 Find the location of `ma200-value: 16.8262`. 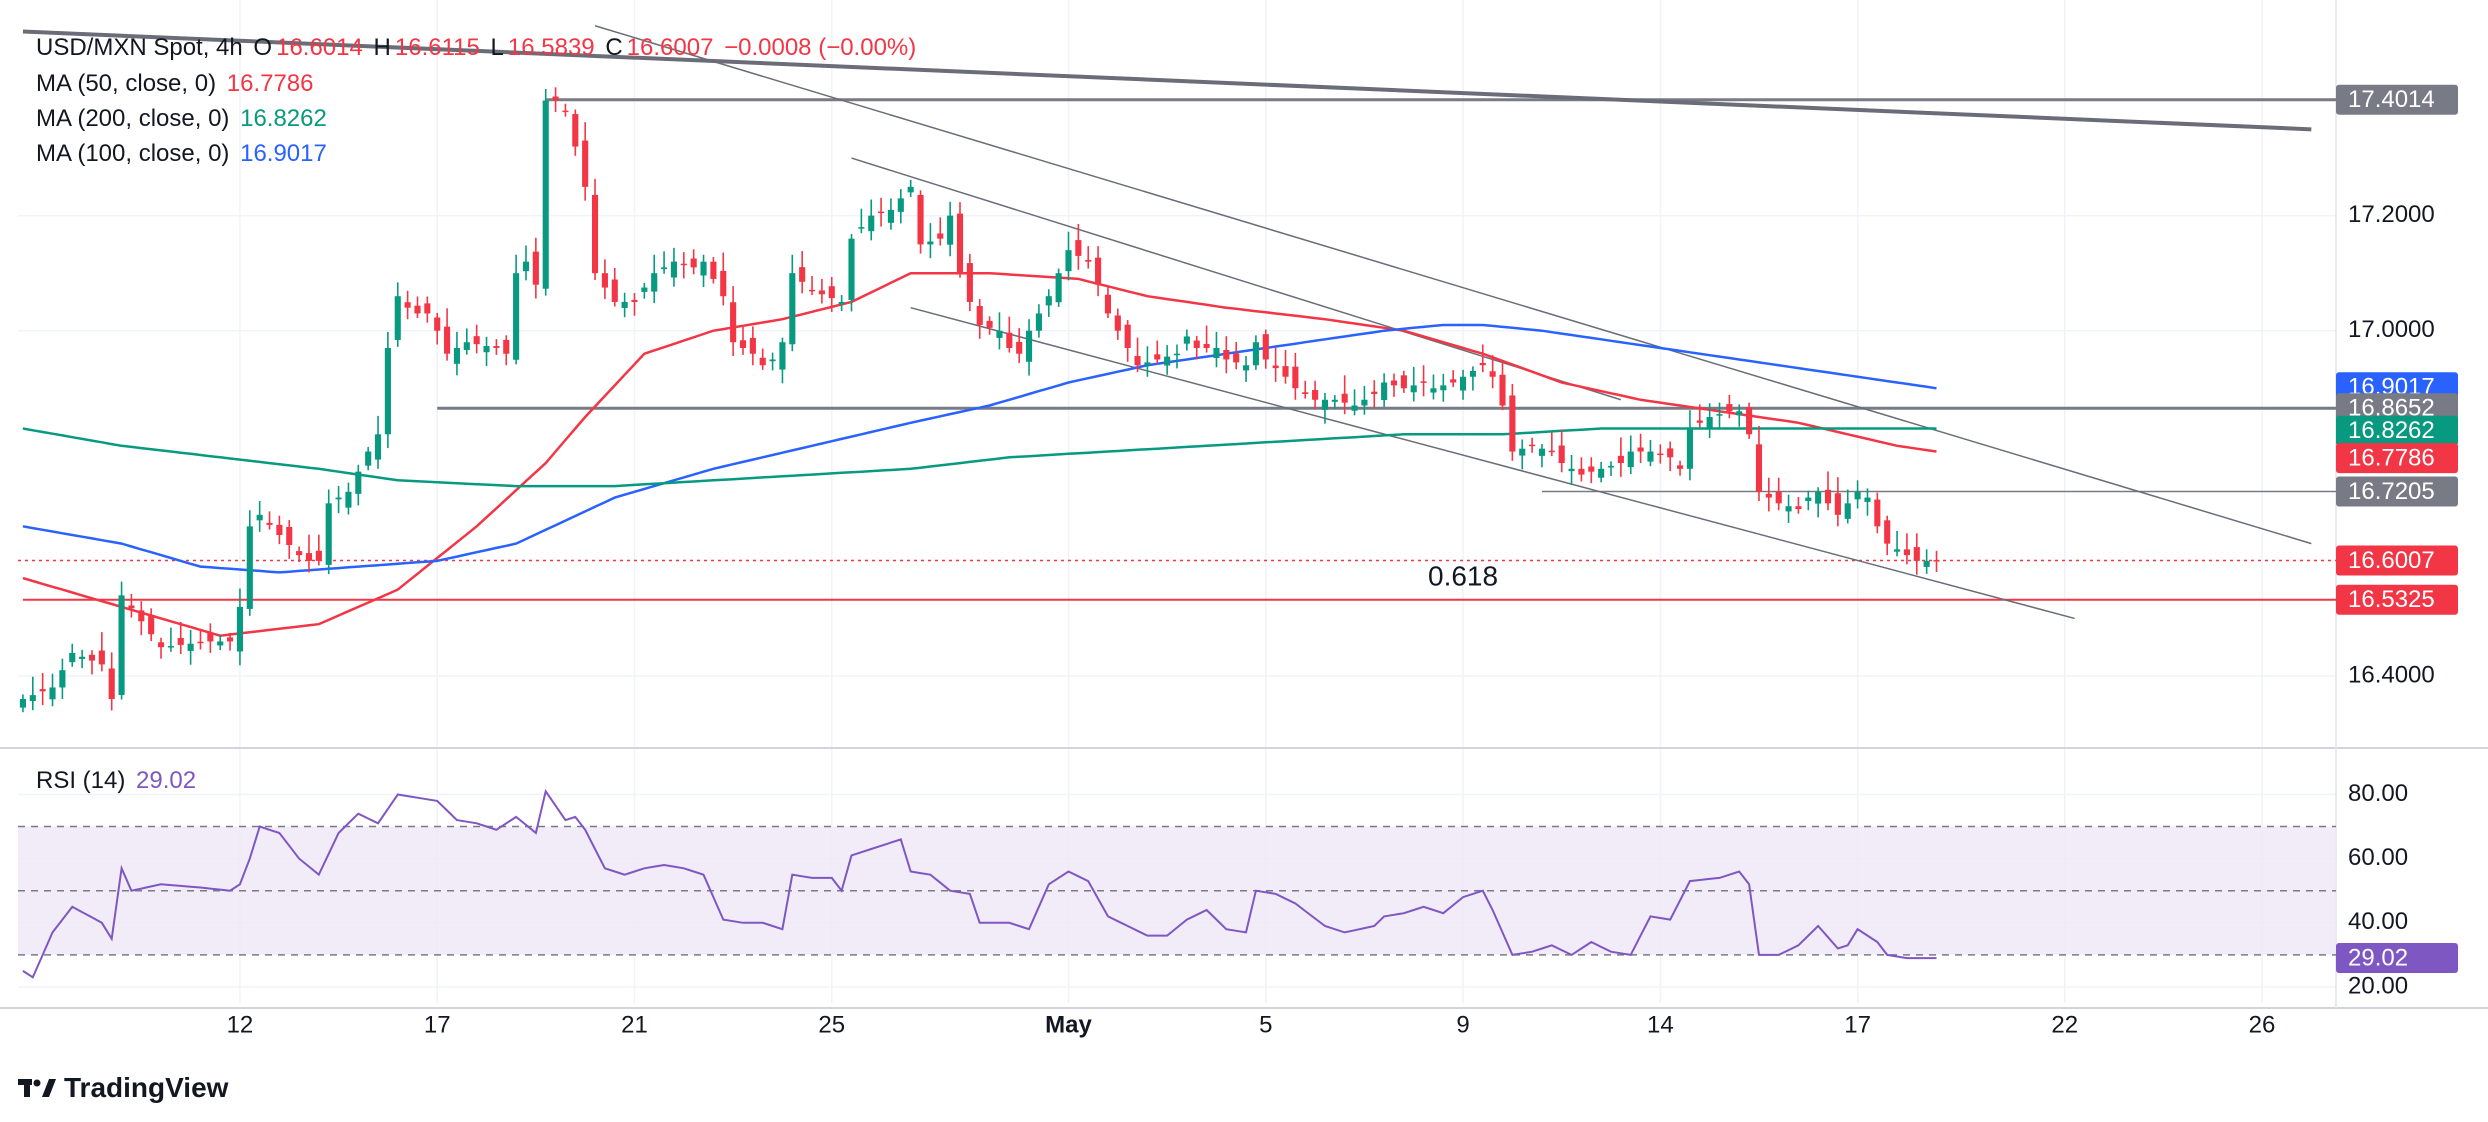

ma200-value: 16.8262 is located at coordinates (283, 118).